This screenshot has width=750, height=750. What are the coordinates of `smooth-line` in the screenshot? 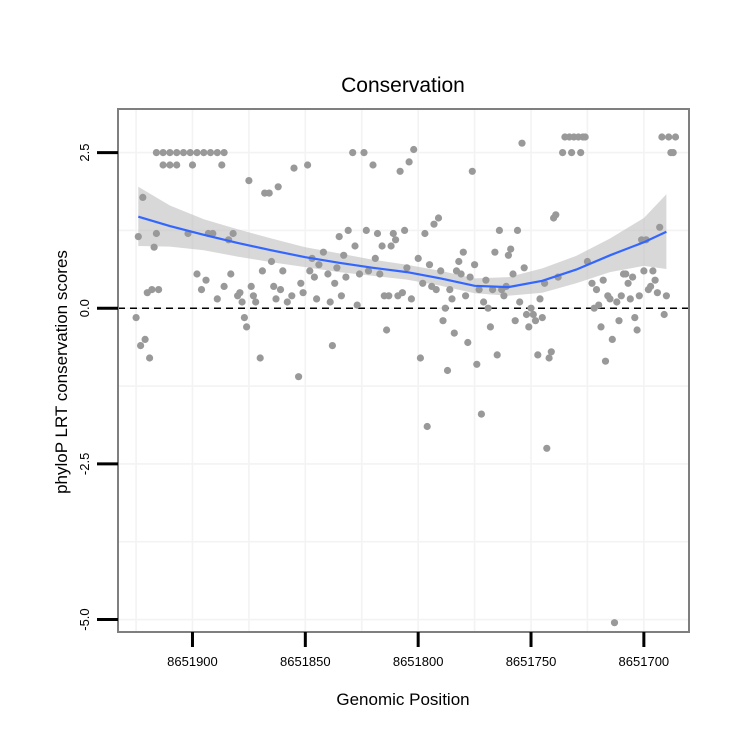 It's located at (402, 252).